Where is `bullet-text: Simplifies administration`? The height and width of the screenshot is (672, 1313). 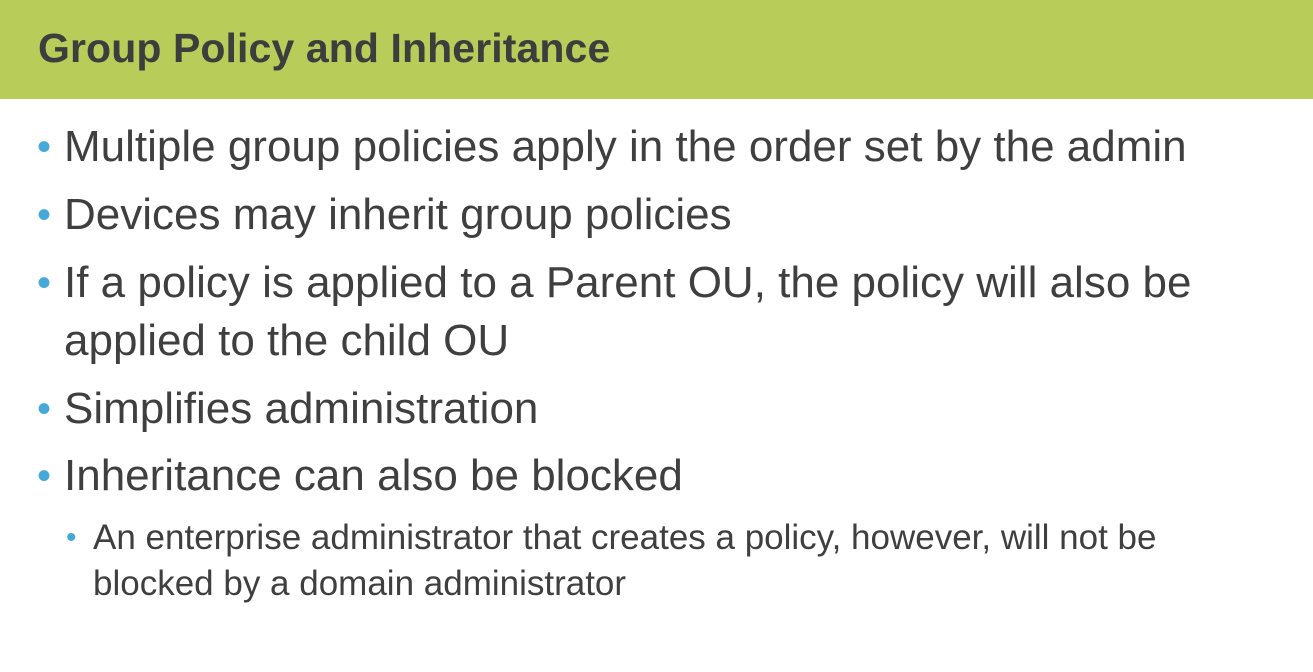 bullet-text: Simplifies administration is located at coordinates (301, 408).